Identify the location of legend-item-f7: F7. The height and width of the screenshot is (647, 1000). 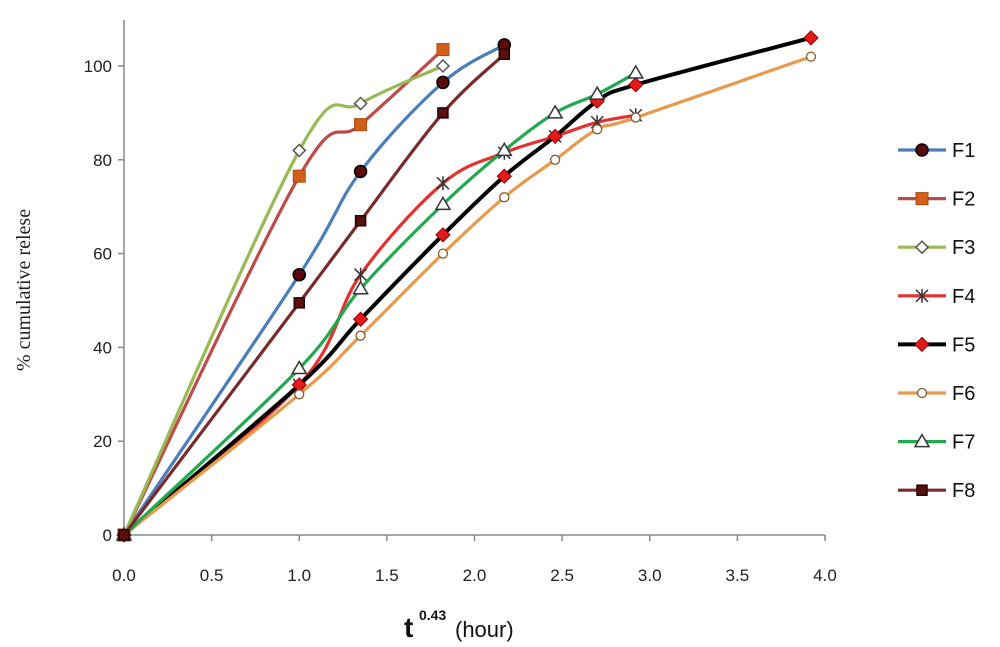
(936, 443).